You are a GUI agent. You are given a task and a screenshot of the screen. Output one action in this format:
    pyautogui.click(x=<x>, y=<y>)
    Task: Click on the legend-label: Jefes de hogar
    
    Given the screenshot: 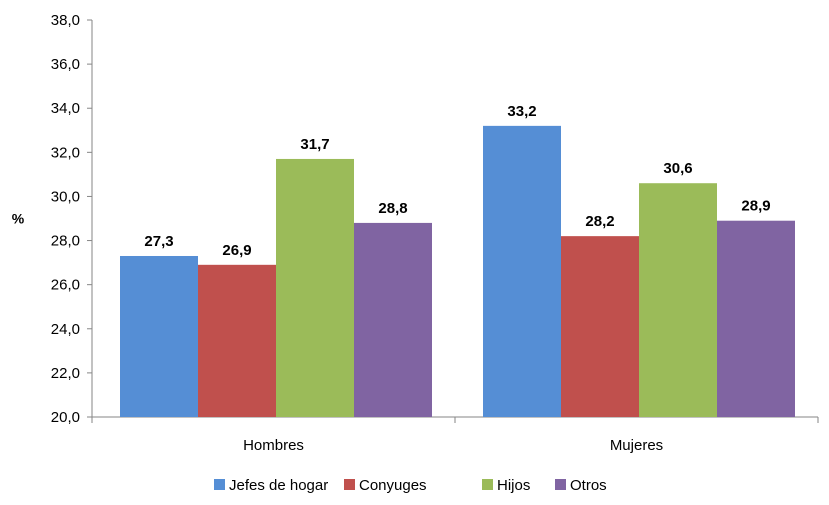 What is the action you would take?
    pyautogui.click(x=278, y=485)
    